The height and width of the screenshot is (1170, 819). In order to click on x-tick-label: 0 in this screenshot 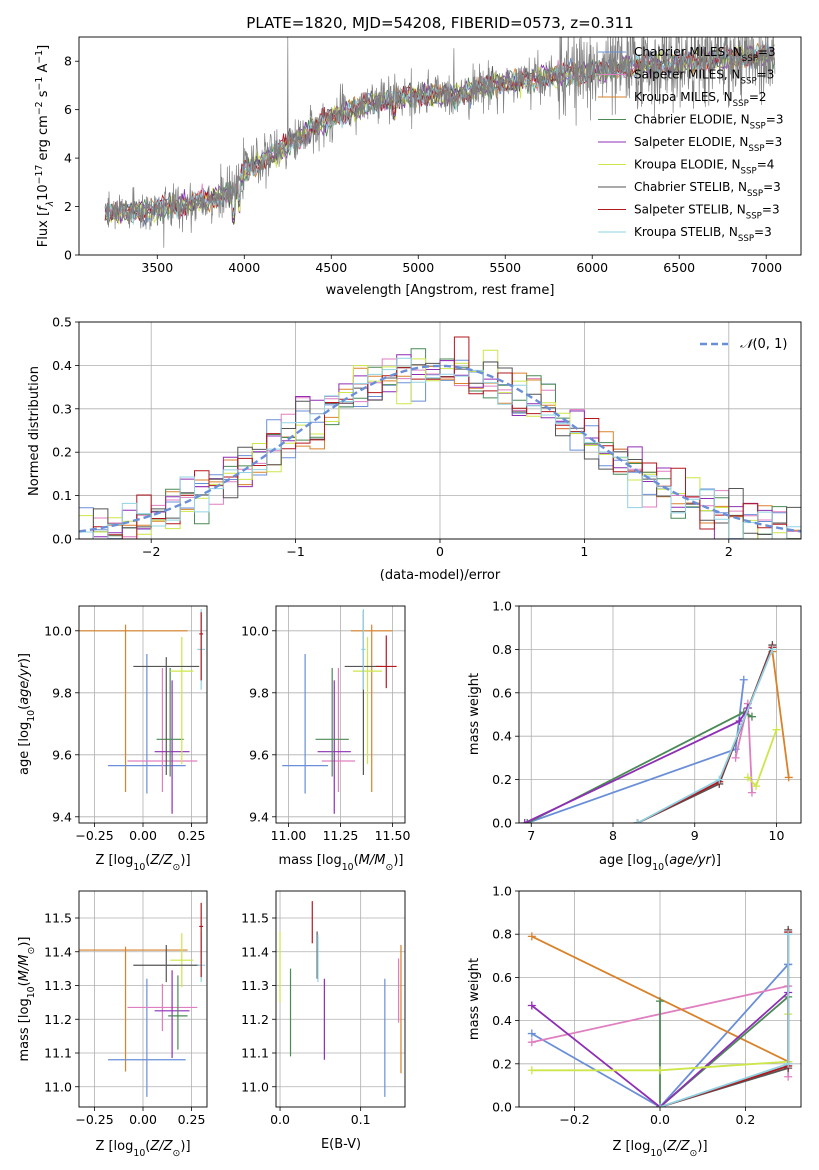, I will do `click(440, 551)`.